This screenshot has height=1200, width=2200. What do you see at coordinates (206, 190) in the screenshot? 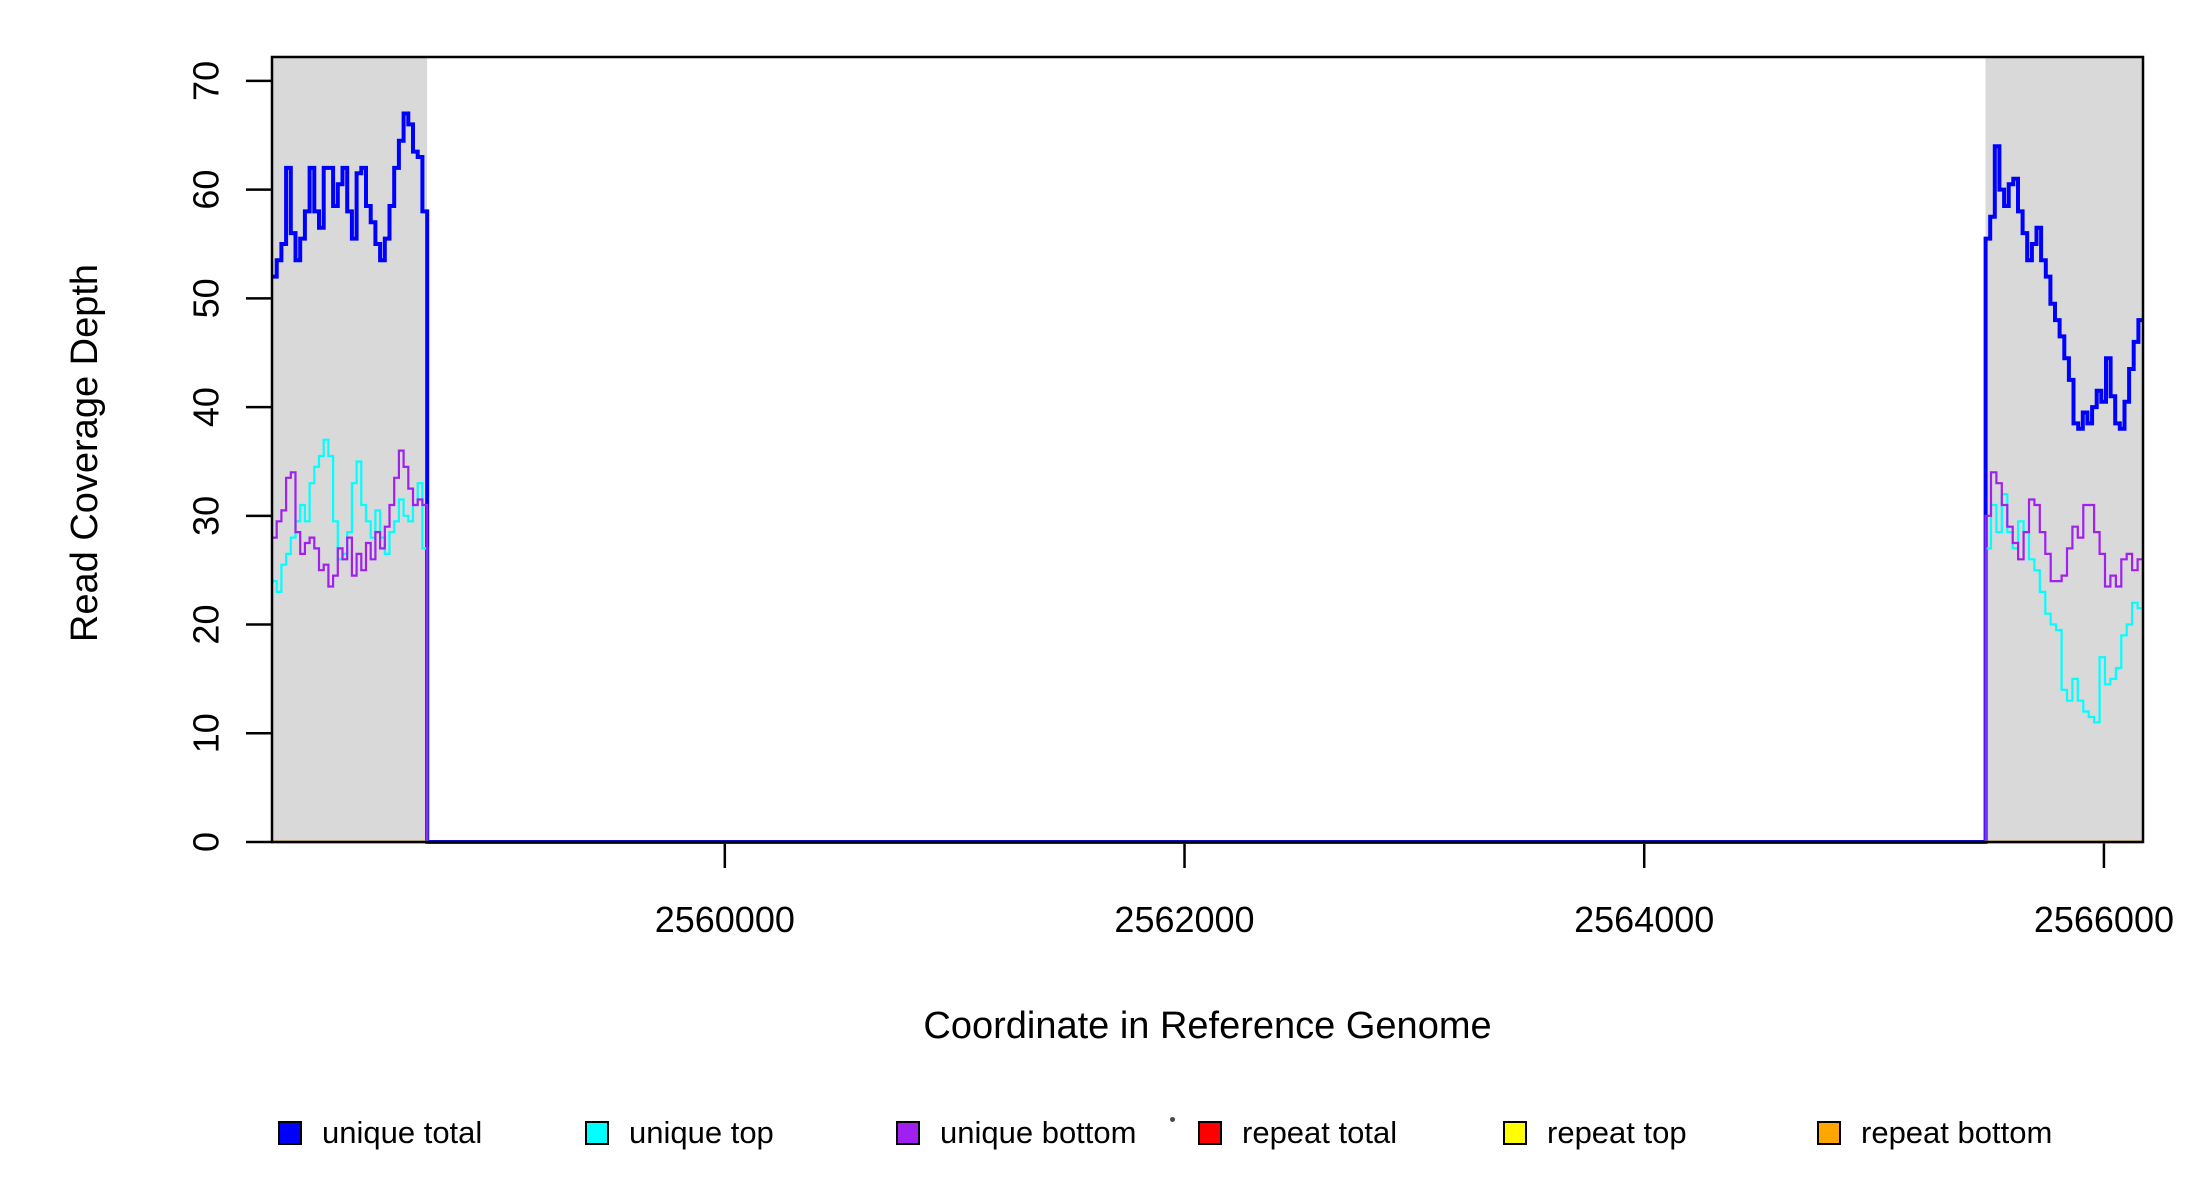
I see `y-tick-label: 60` at bounding box center [206, 190].